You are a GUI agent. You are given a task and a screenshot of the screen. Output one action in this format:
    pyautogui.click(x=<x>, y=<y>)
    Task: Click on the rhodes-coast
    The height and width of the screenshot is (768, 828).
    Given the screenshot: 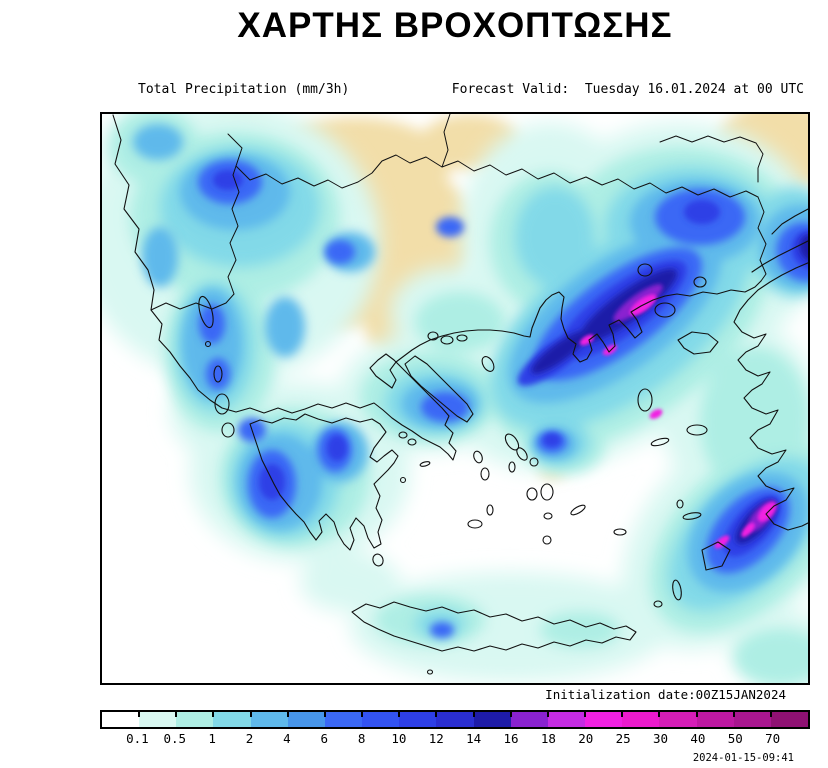 What is the action you would take?
    pyautogui.click(x=716, y=556)
    